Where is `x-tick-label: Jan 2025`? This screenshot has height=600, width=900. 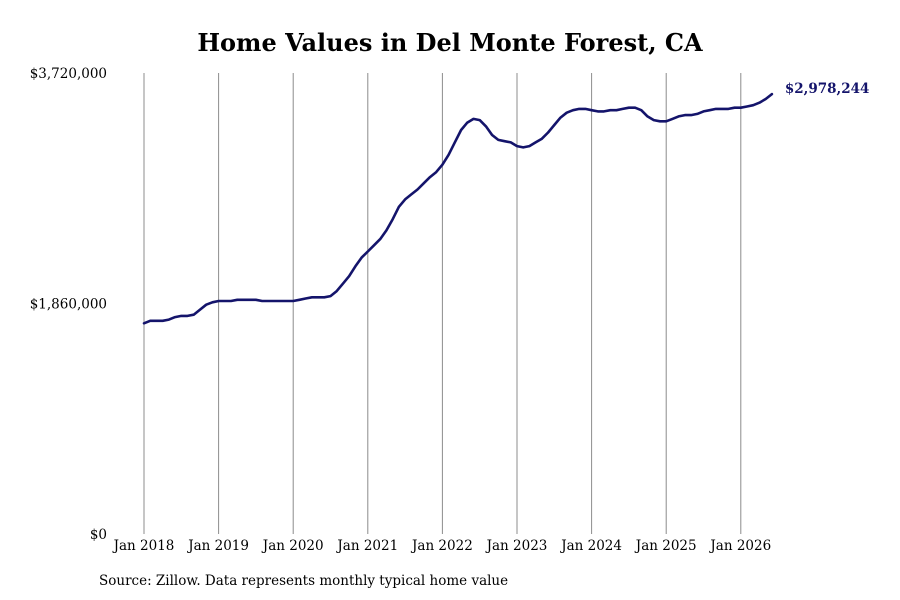
x-tick-label: Jan 2025 is located at coordinates (665, 546).